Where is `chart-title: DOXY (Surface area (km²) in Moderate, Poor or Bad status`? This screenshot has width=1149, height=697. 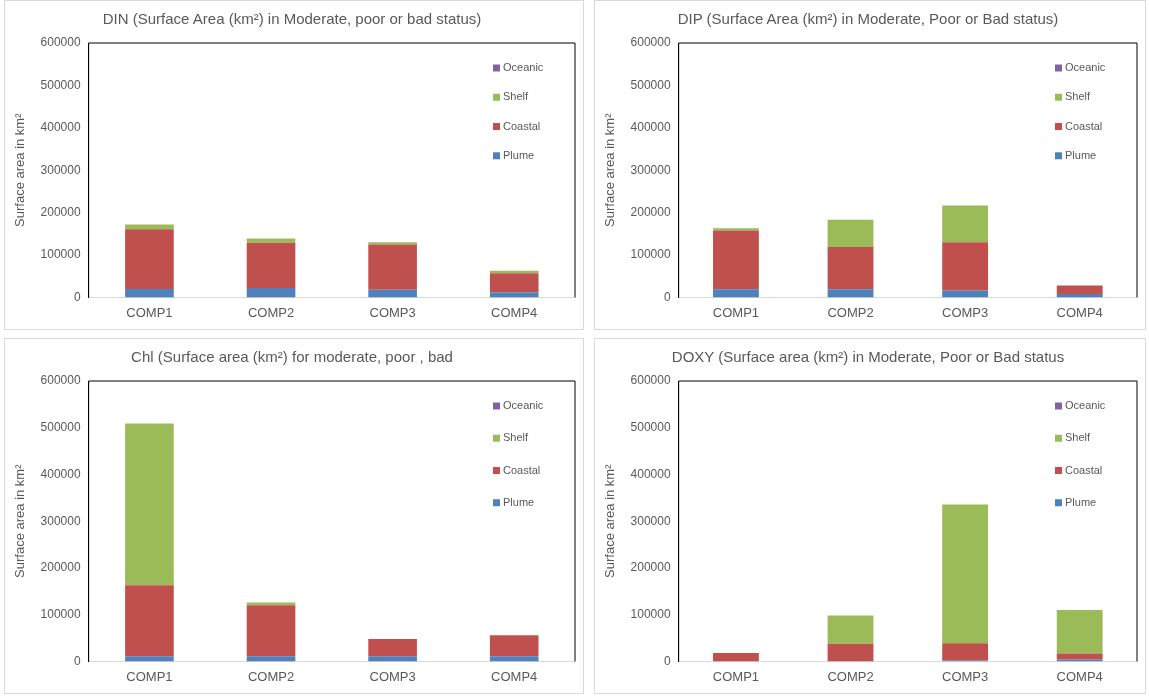 chart-title: DOXY (Surface area (km²) in Moderate, Poor or Bad status is located at coordinates (868, 356).